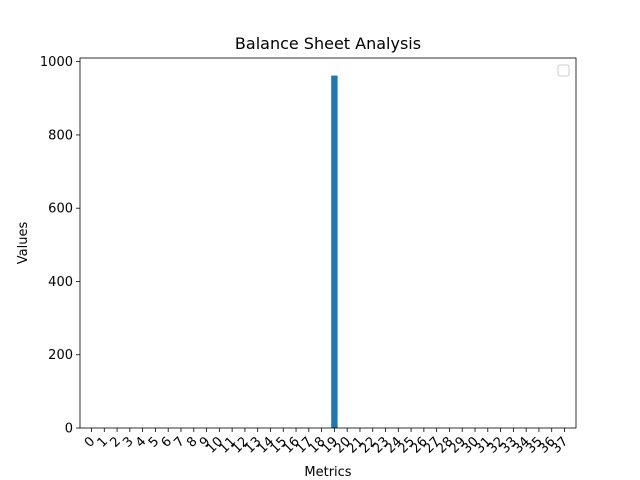  What do you see at coordinates (60, 209) in the screenshot?
I see `y-tick-label: 600` at bounding box center [60, 209].